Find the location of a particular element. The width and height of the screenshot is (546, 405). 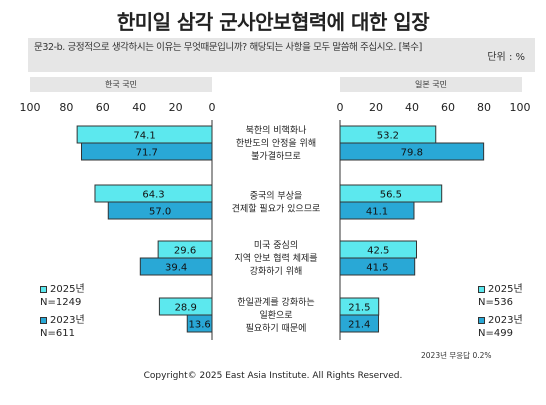

korea-panel-header: 한국 국민 is located at coordinates (121, 84).